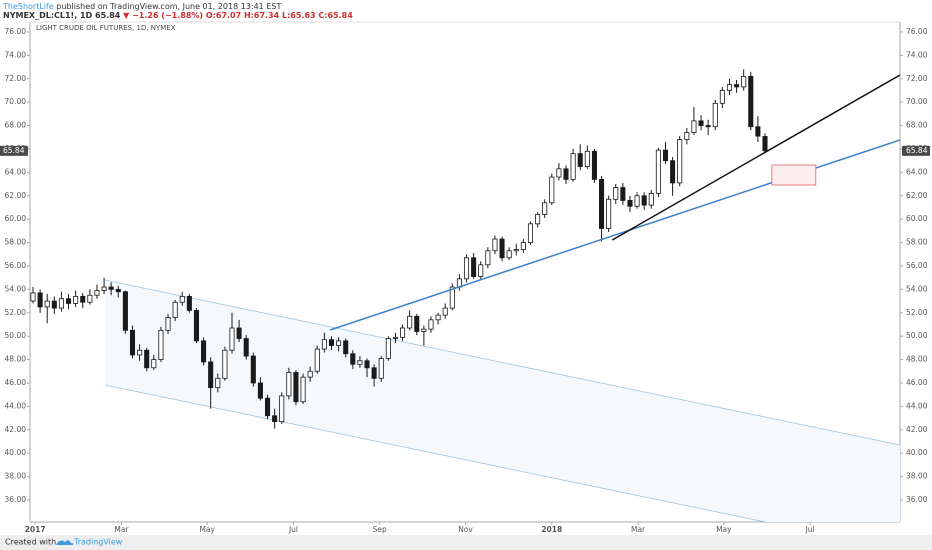 The width and height of the screenshot is (932, 550). I want to click on x-tick-label: Sep, so click(380, 529).